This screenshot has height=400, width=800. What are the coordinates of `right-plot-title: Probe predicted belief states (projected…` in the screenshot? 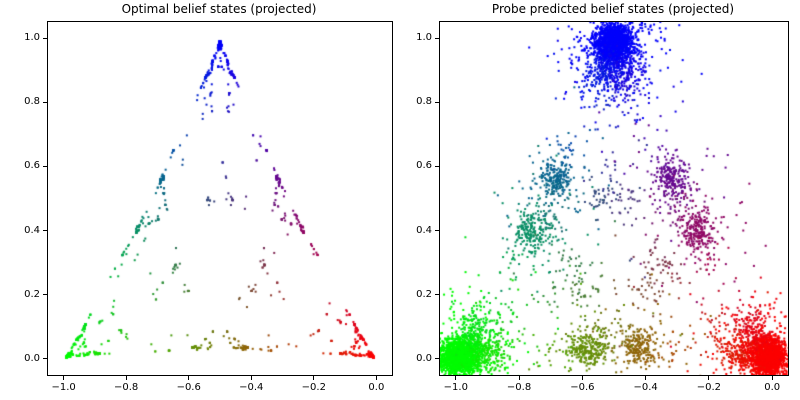 It's located at (613, 9).